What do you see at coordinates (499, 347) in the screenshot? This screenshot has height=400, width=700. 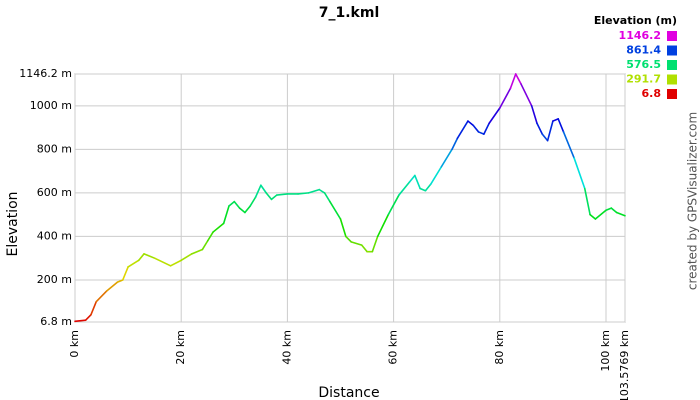 I see `x-tick-label: 80 km` at bounding box center [499, 347].